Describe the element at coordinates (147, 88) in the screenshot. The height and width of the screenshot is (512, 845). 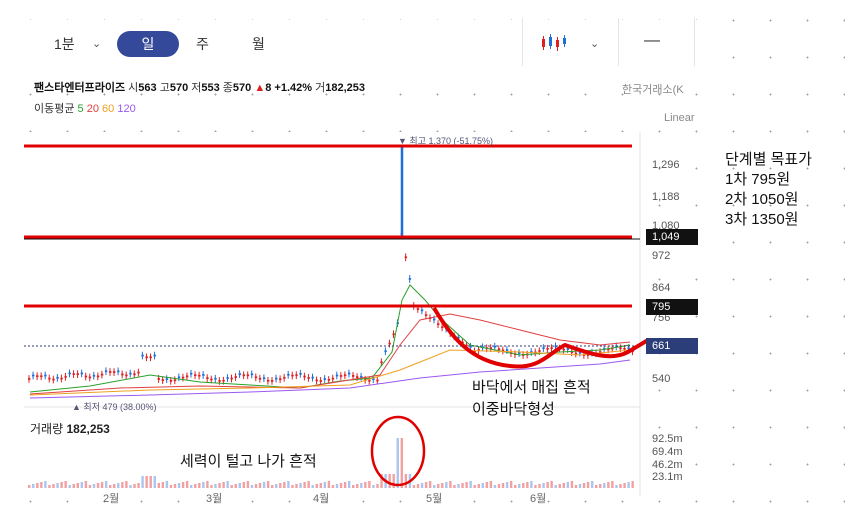
I see `open-value: 563` at that location.